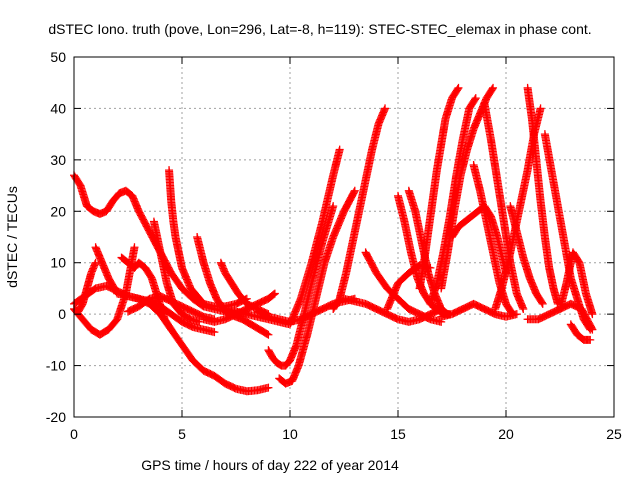  What do you see at coordinates (58, 263) in the screenshot?
I see `y-tick-label: 10` at bounding box center [58, 263].